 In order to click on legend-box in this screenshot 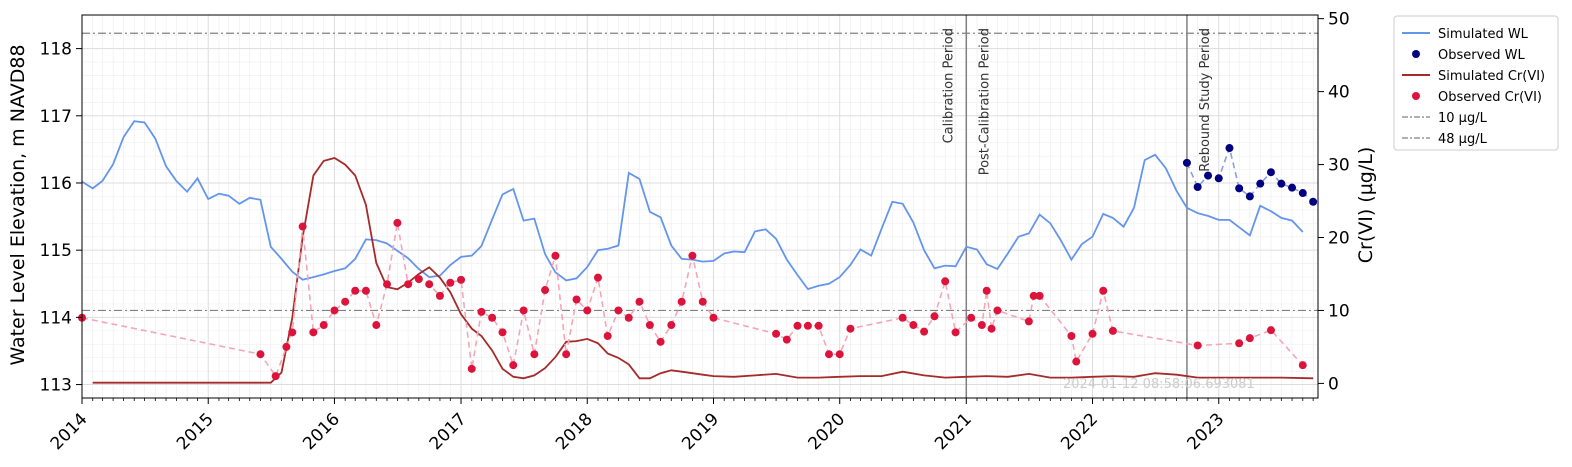, I will do `click(1476, 83)`.